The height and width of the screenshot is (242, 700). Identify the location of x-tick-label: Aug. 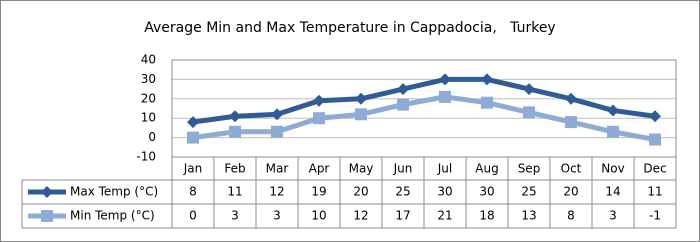
(486, 169).